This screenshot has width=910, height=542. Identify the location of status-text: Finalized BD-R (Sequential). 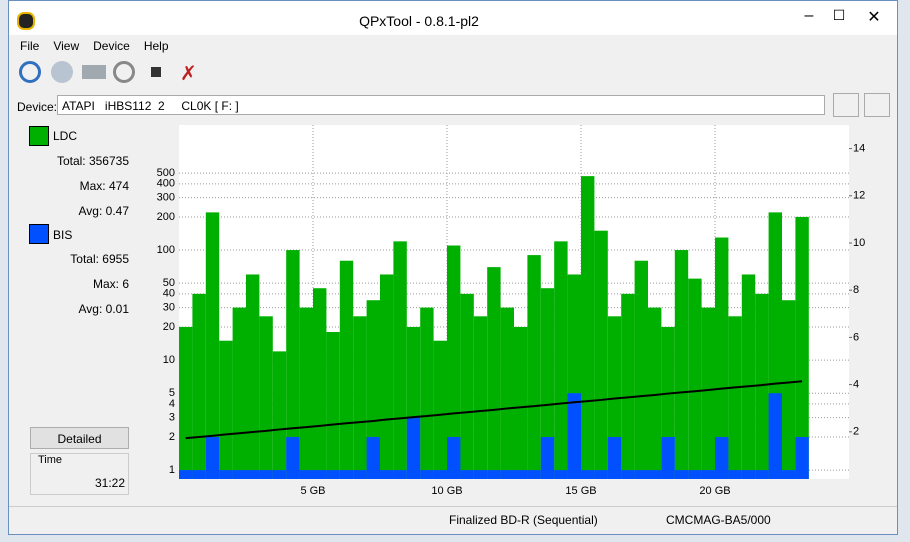
(523, 520).